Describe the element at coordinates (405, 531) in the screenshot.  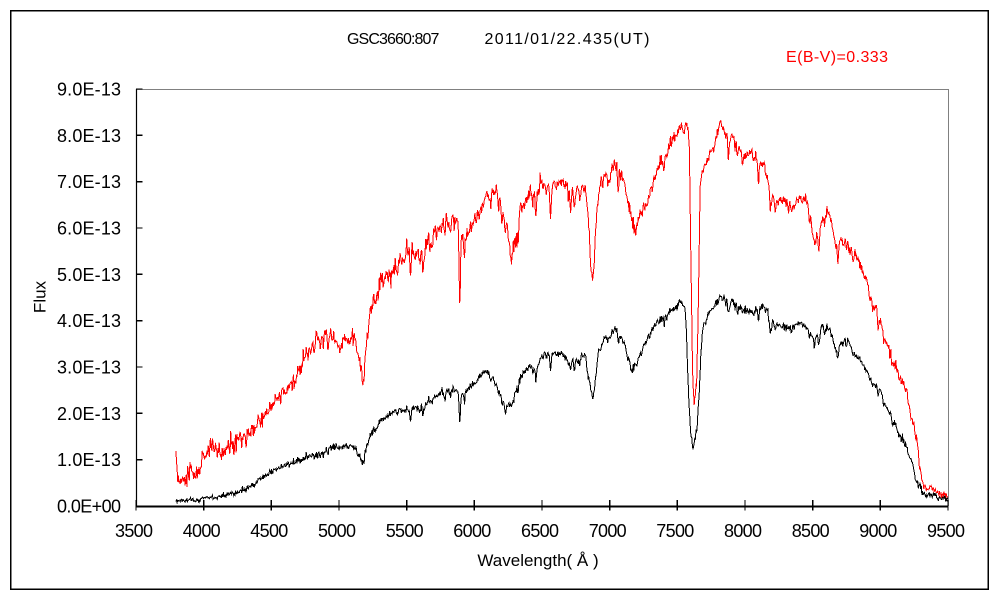
I see `svg-text: 5500` at that location.